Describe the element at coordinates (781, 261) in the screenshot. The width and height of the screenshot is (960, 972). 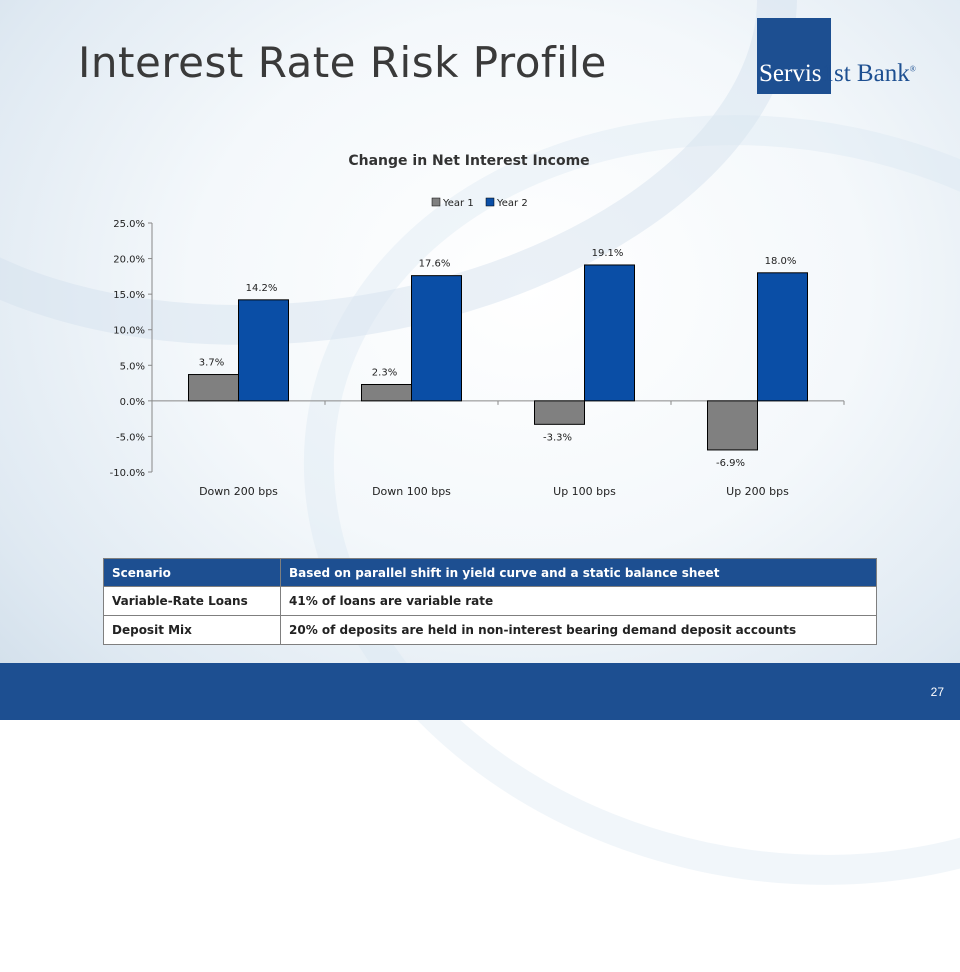
I see `data-label: 18.0%` at that location.